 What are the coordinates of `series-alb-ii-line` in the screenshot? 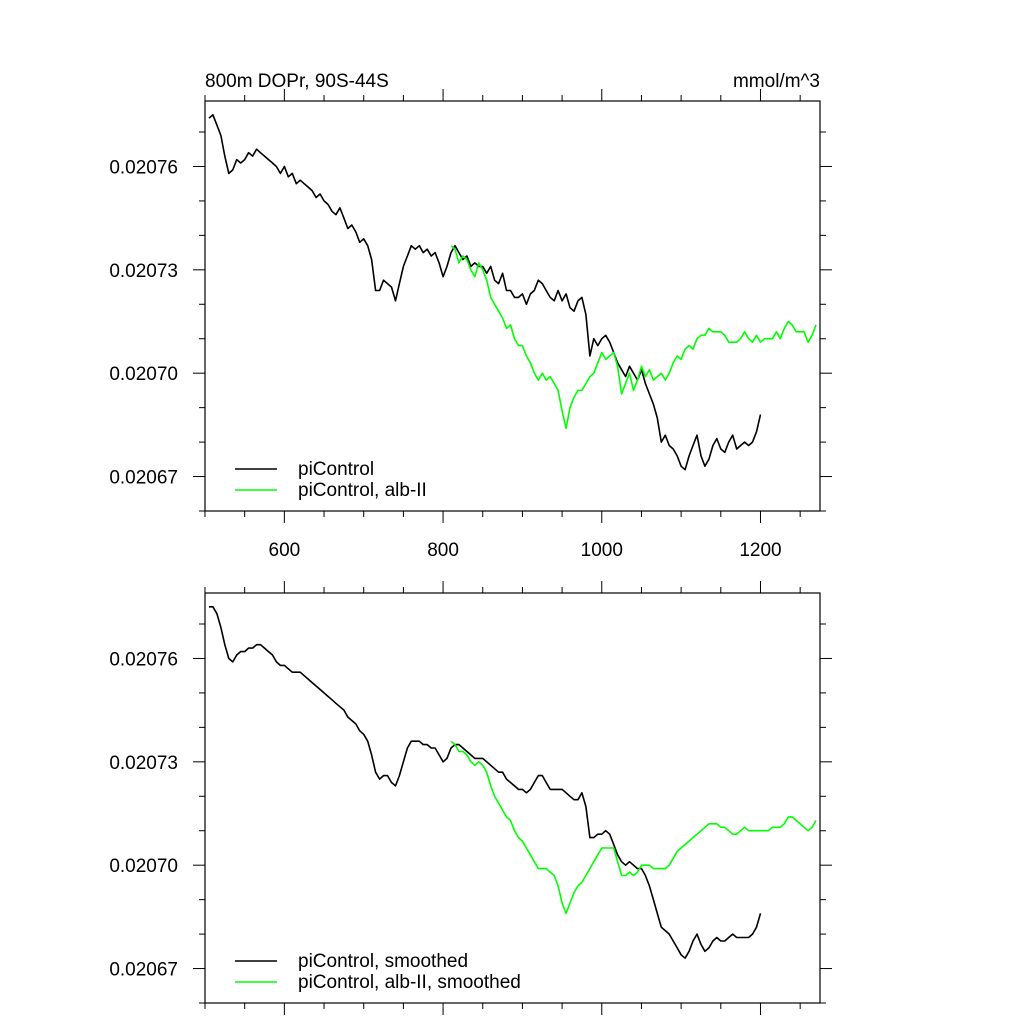 It's located at (633, 337).